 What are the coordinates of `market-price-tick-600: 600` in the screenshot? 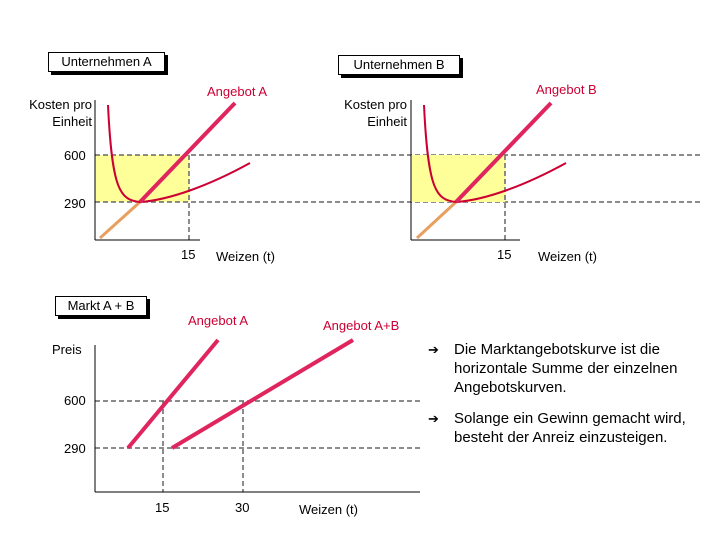 It's located at (75, 400).